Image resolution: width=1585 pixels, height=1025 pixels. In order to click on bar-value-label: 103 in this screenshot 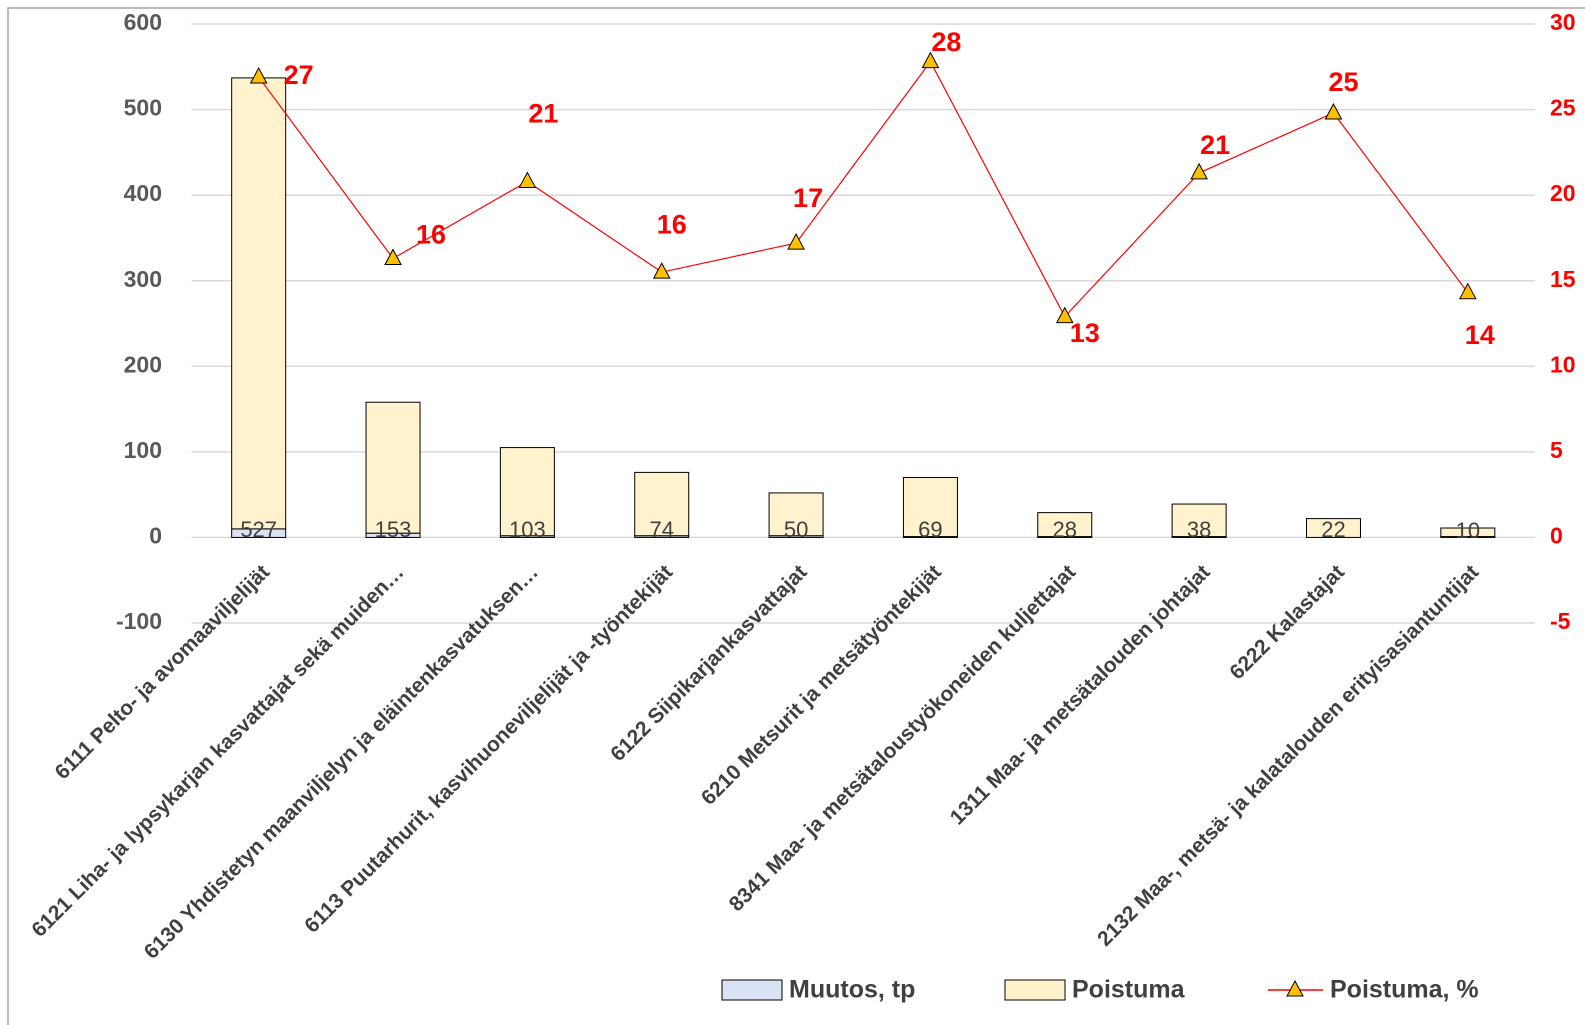, I will do `click(527, 529)`.